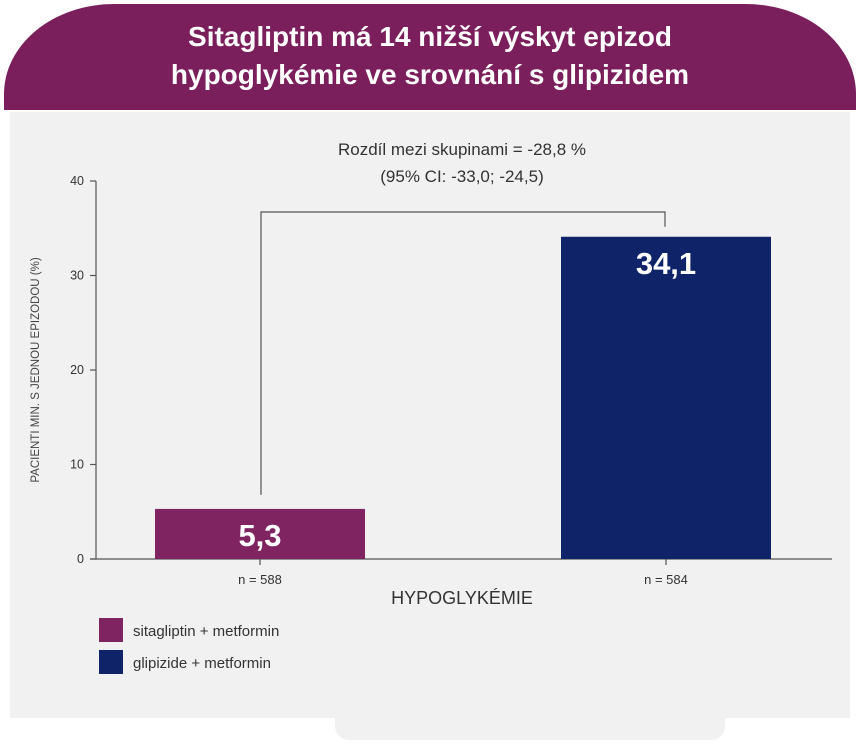  Describe the element at coordinates (36, 369) in the screenshot. I see `y-axis-title: PACIENTI MIN. S JEDNOU EPIZODOU (%)` at that location.